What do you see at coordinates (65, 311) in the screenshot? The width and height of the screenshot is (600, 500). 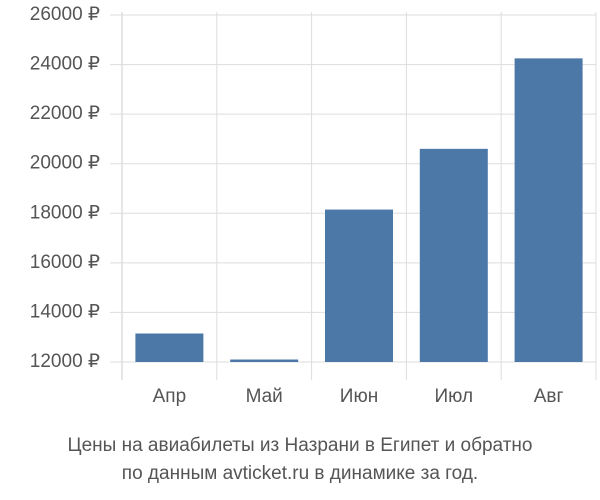 I see `y-tick-label: 14000 ₽` at bounding box center [65, 311].